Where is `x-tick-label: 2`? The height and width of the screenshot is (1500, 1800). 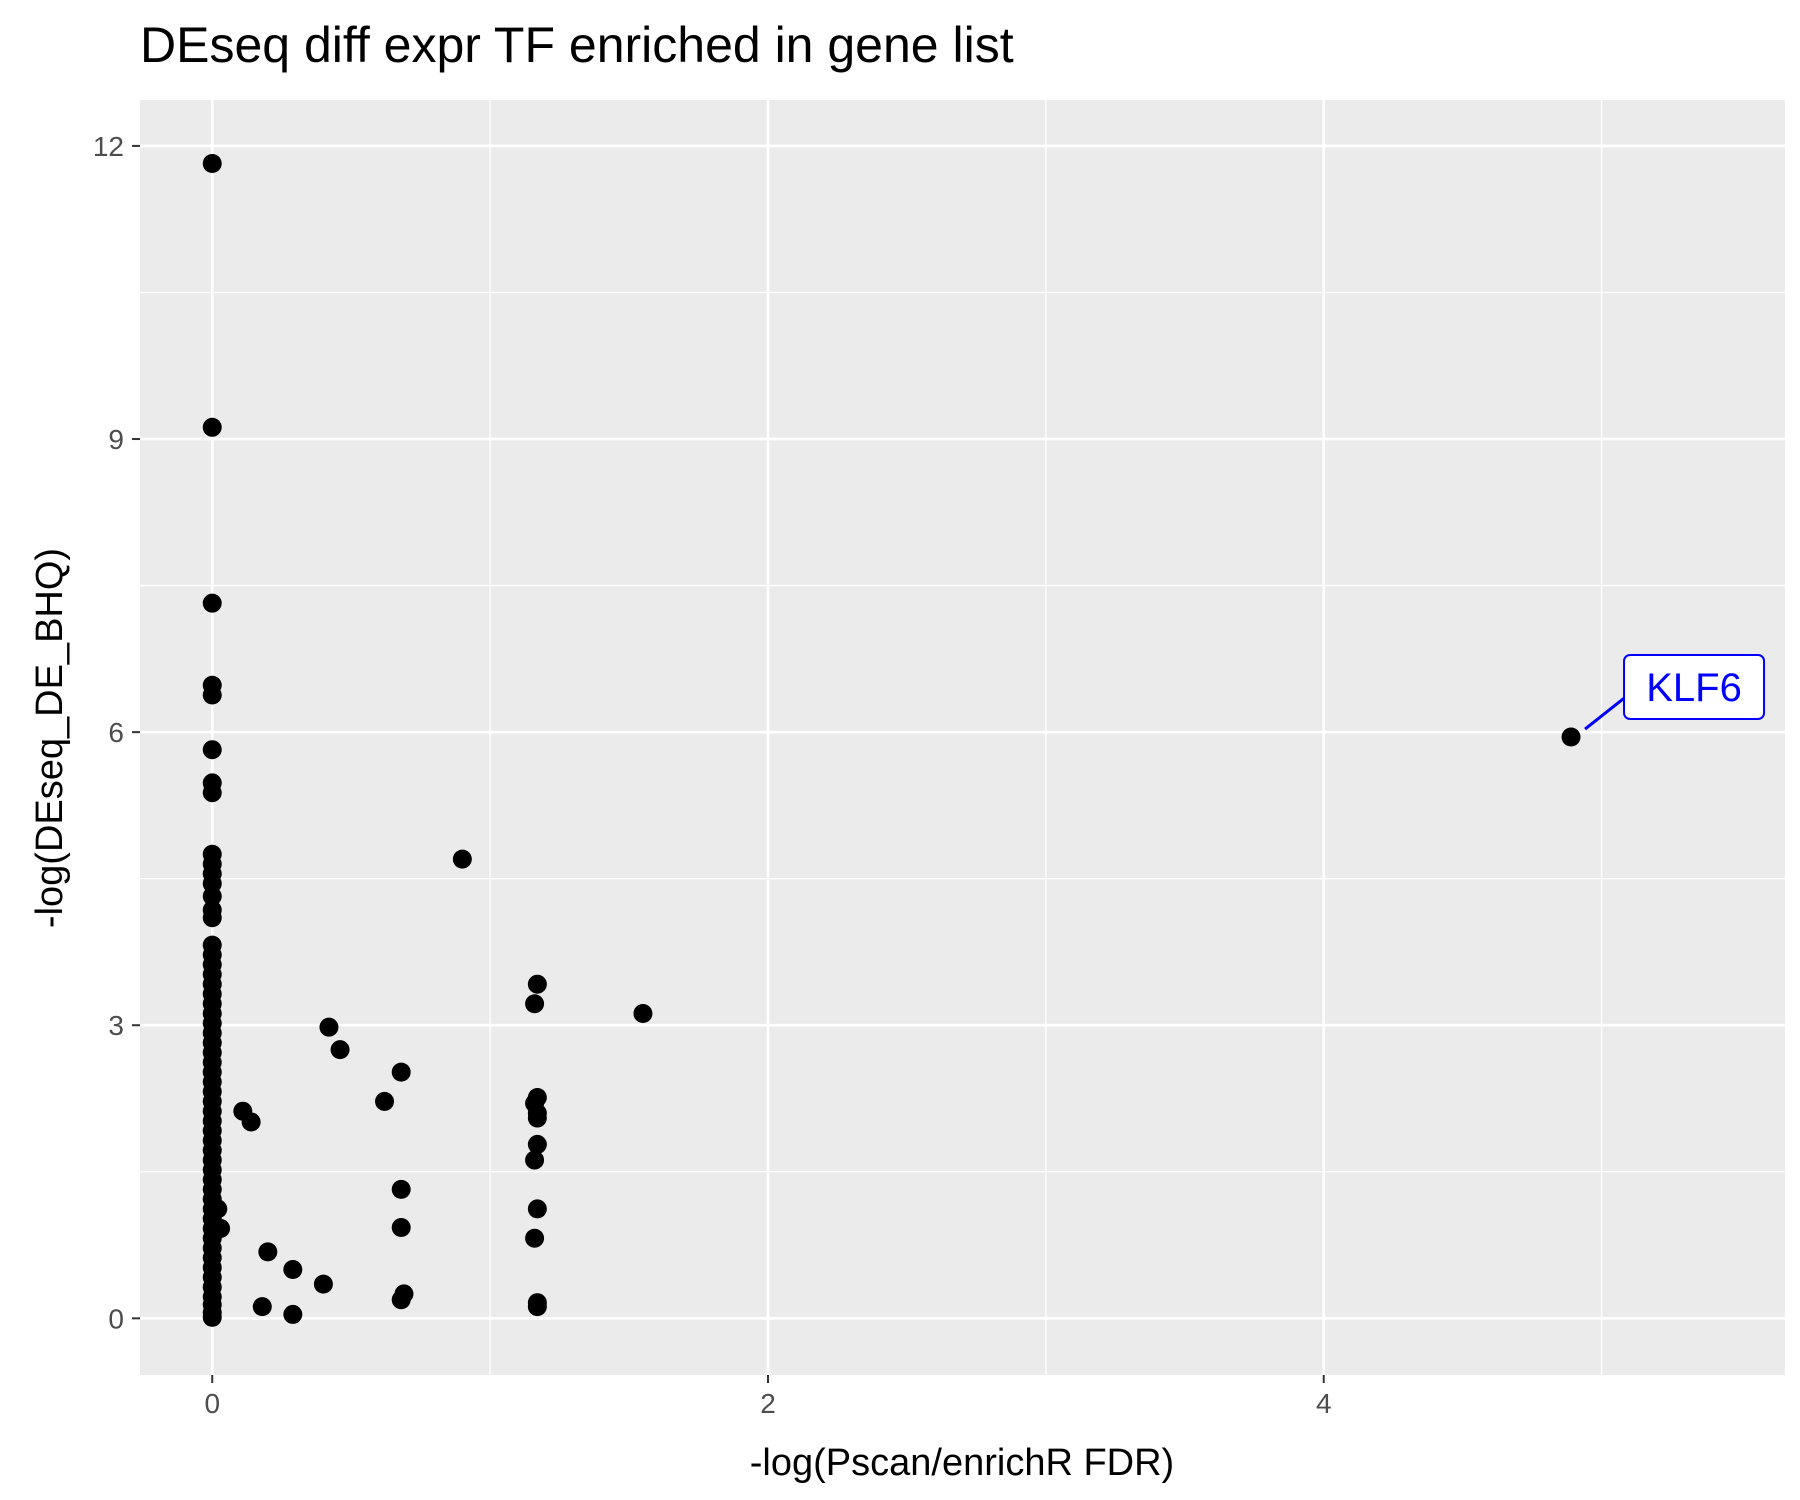
x-tick-label: 2 is located at coordinates (768, 1403).